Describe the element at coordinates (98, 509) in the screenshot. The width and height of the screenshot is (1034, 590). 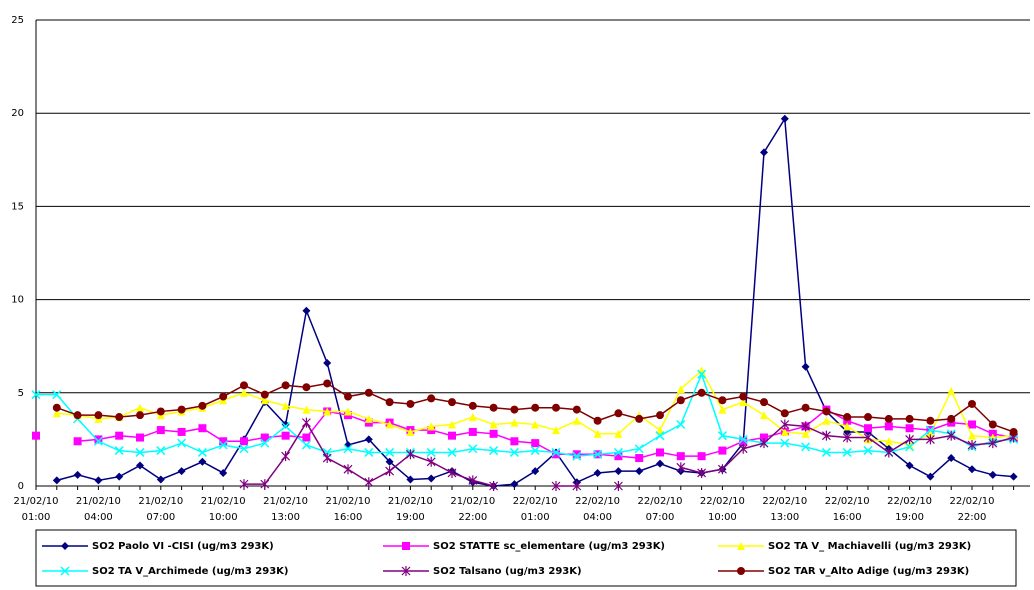
I see `x-tick-label: 21/02/10 04:00` at that location.